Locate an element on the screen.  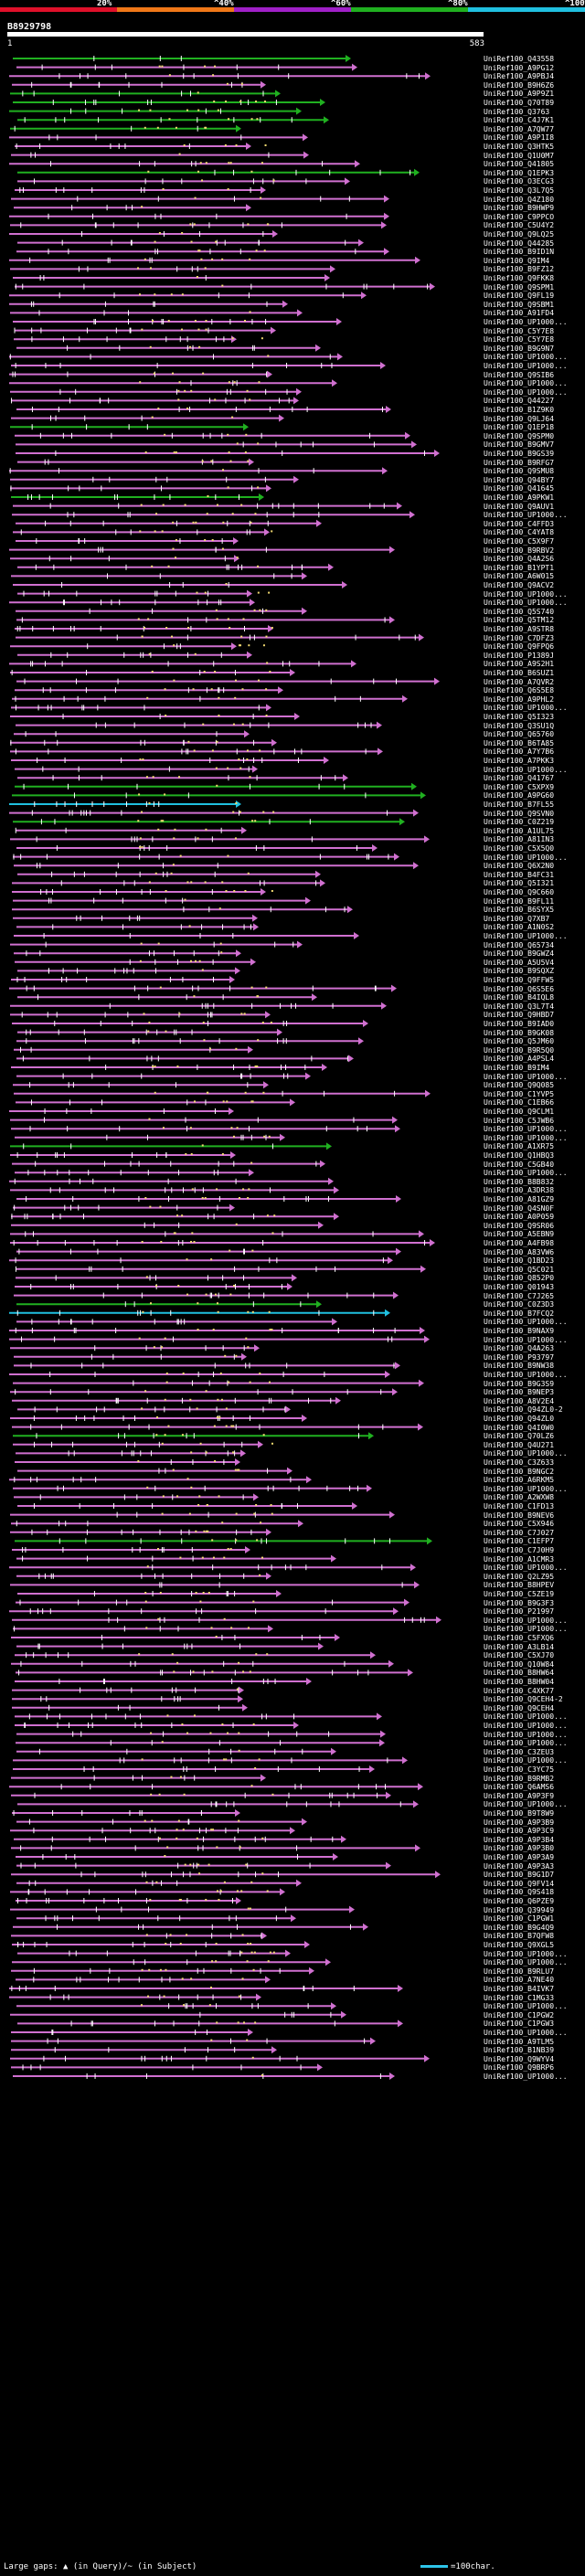
hit-label: UniRef100_Q1U0M7 is located at coordinates (519, 155).